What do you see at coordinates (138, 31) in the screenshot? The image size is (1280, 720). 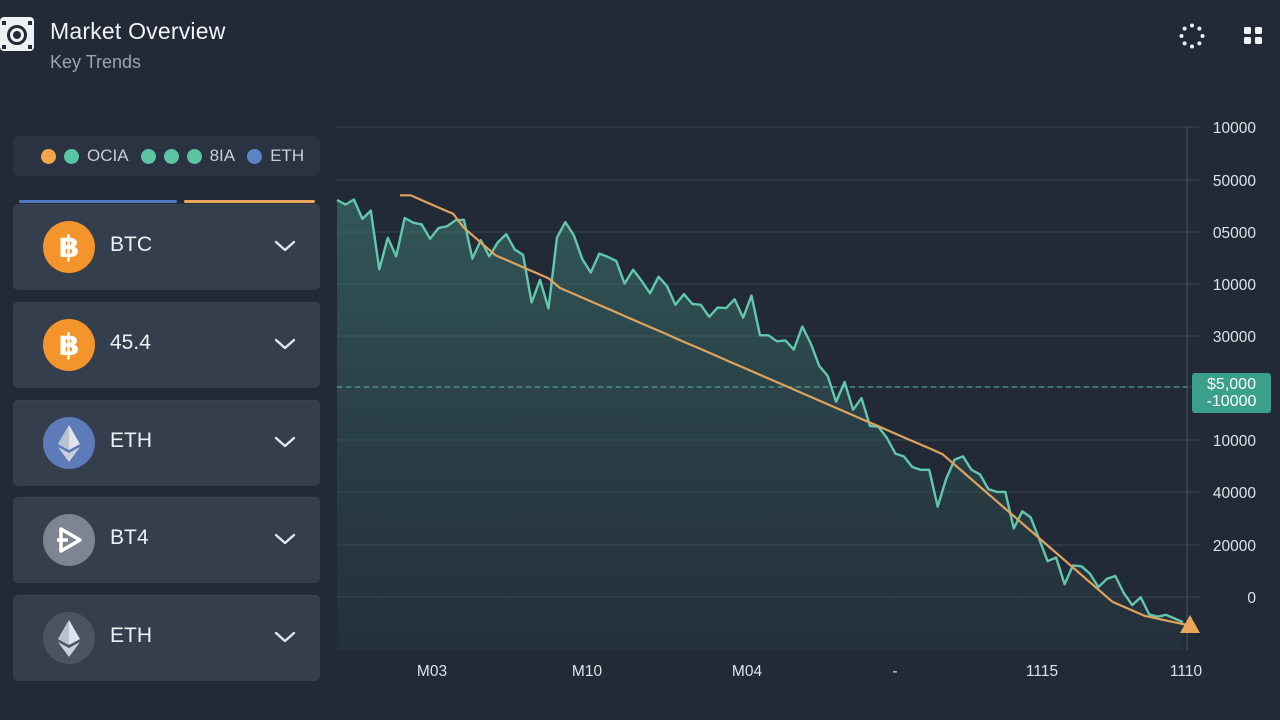 I see `page-title: Market Overview` at bounding box center [138, 31].